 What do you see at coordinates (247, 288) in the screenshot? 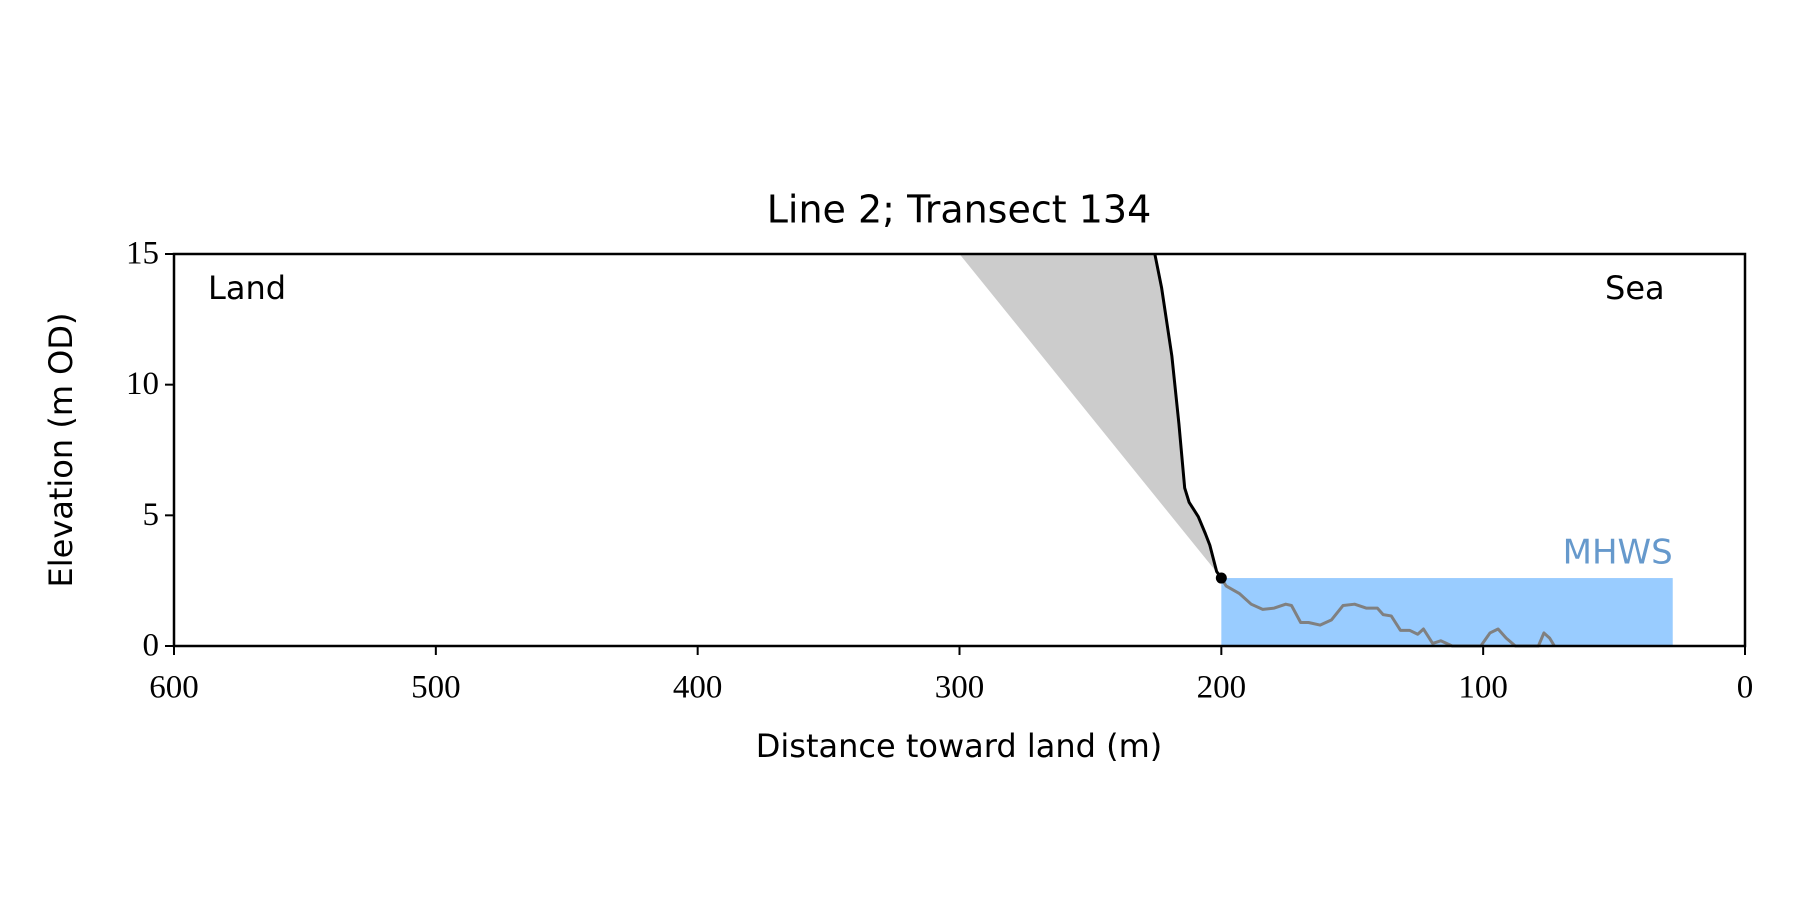
I see `annotation: Land` at bounding box center [247, 288].